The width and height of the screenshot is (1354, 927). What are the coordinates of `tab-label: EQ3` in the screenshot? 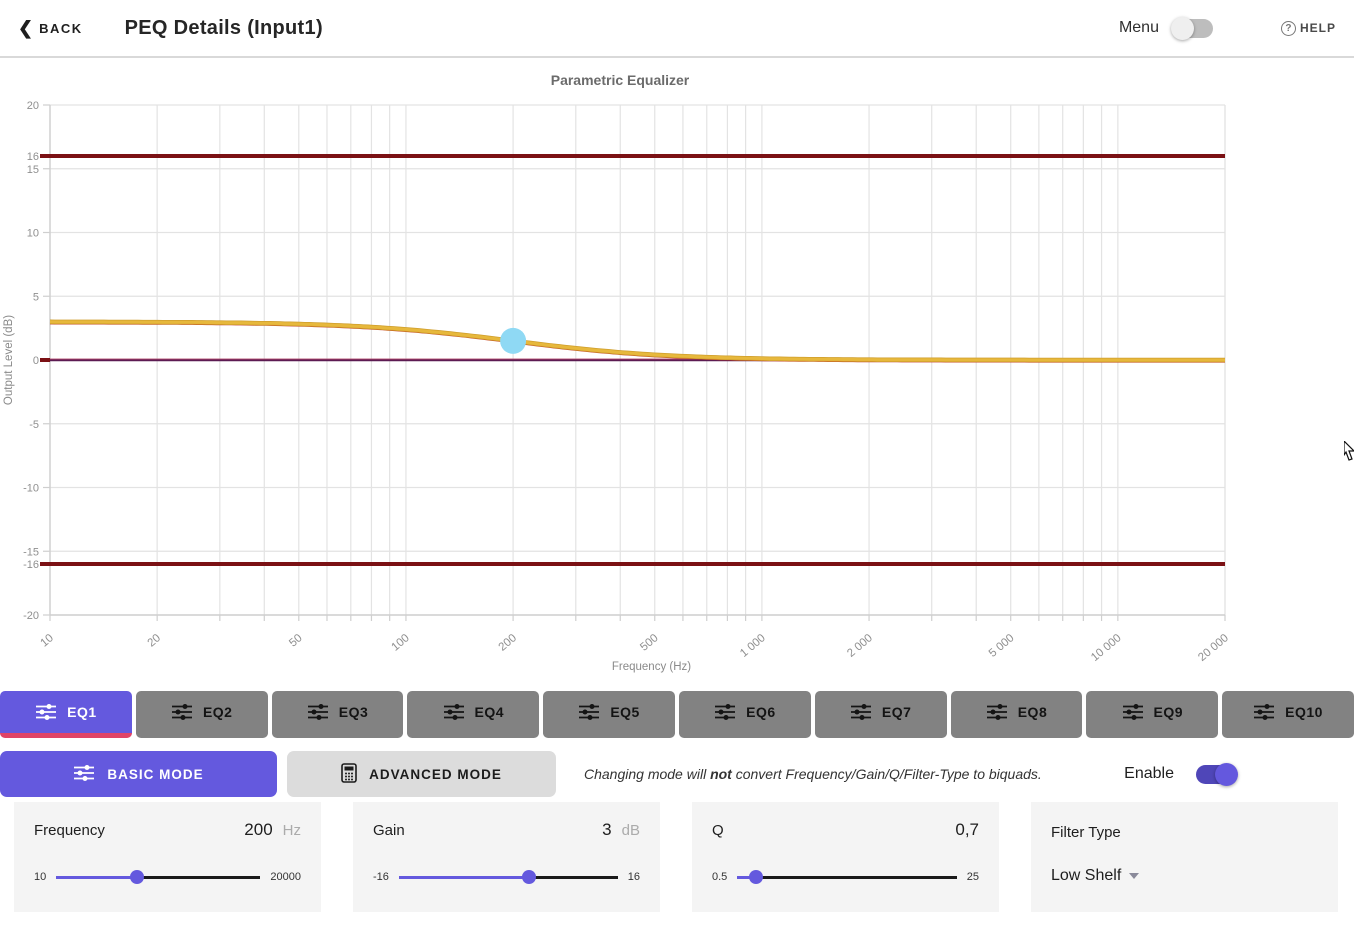 It's located at (353, 712).